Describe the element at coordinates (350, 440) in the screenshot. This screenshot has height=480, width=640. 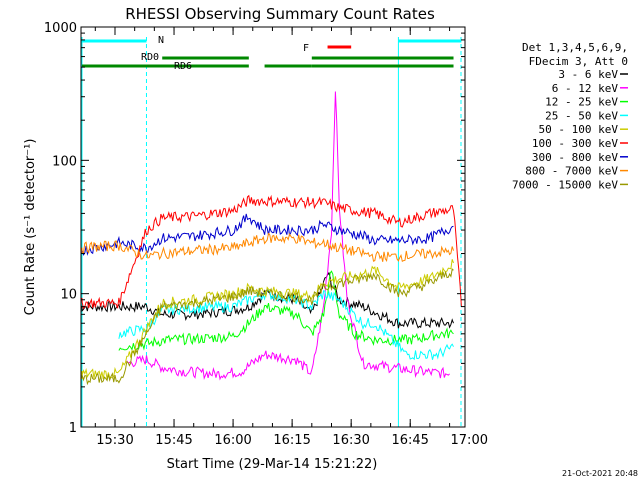
I see `x-tick-label: 16:30` at that location.